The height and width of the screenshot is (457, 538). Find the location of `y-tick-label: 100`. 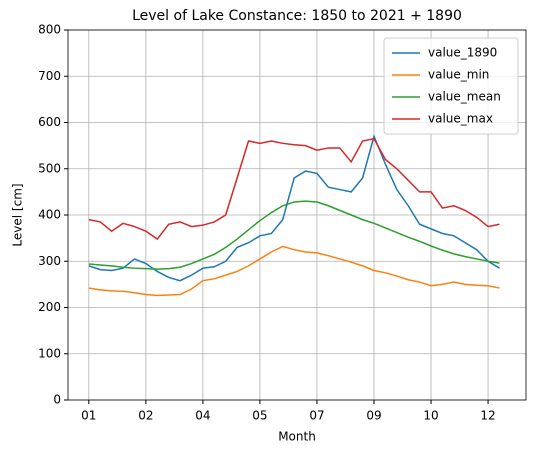

y-tick-label: 100 is located at coordinates (49, 353).